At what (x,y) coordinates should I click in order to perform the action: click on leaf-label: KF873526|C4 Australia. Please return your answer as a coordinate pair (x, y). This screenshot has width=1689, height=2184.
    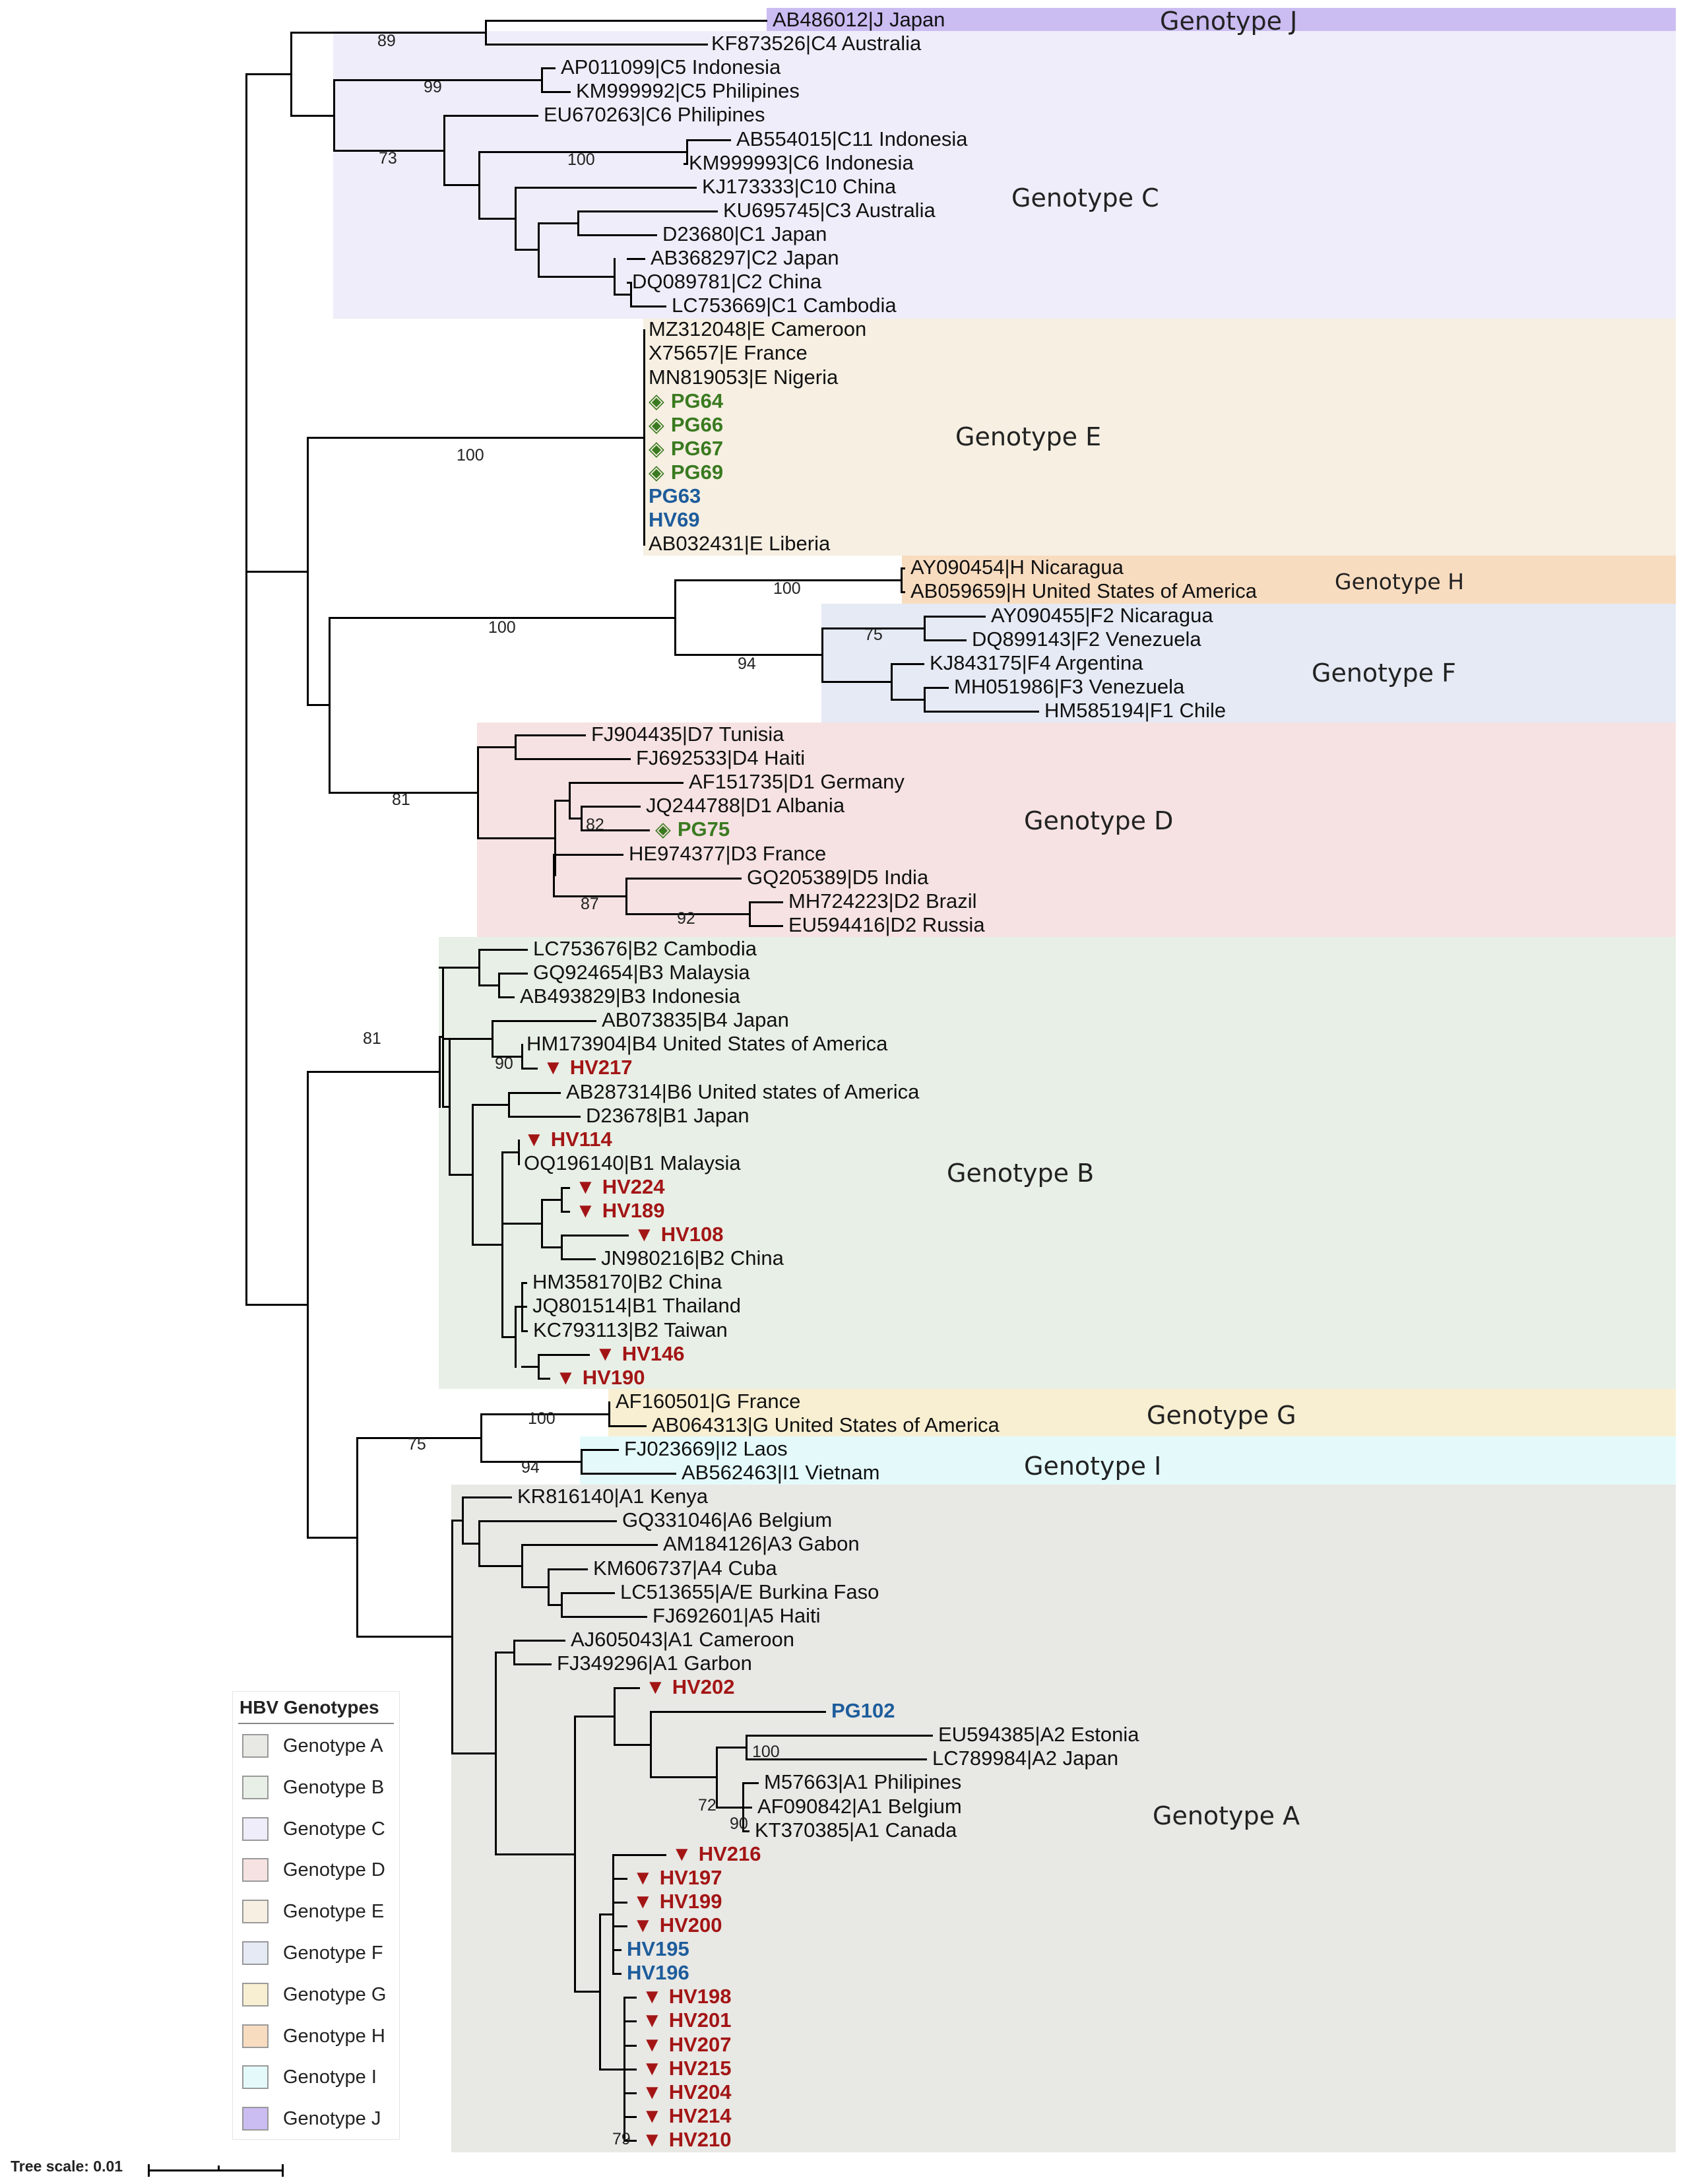
    Looking at the image, I should click on (816, 43).